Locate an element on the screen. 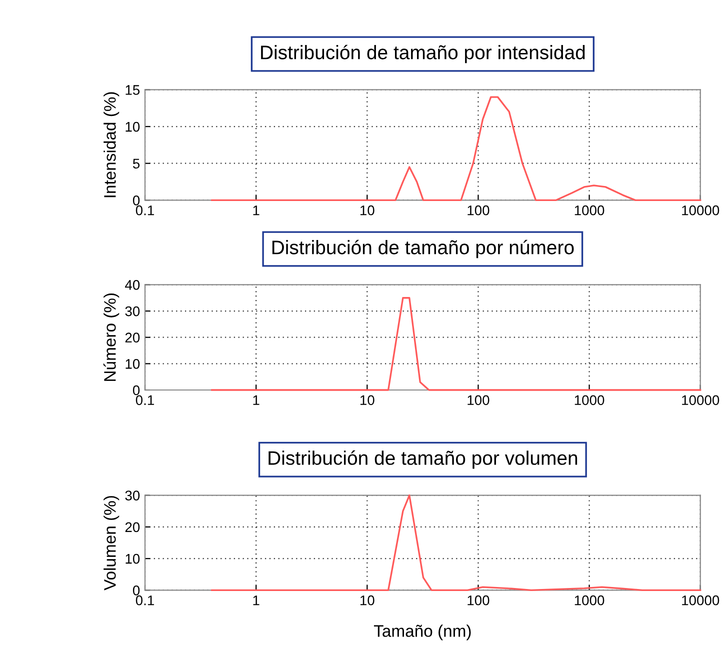  y-tick-label: 15 is located at coordinates (133, 90).